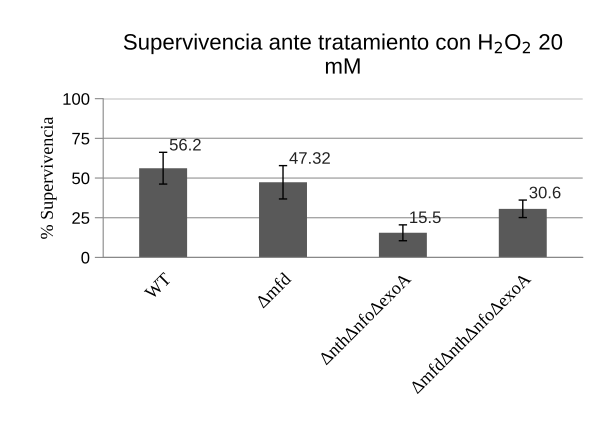 The width and height of the screenshot is (607, 429). Describe the element at coordinates (185, 144) in the screenshot. I see `data-label: 56.2` at that location.